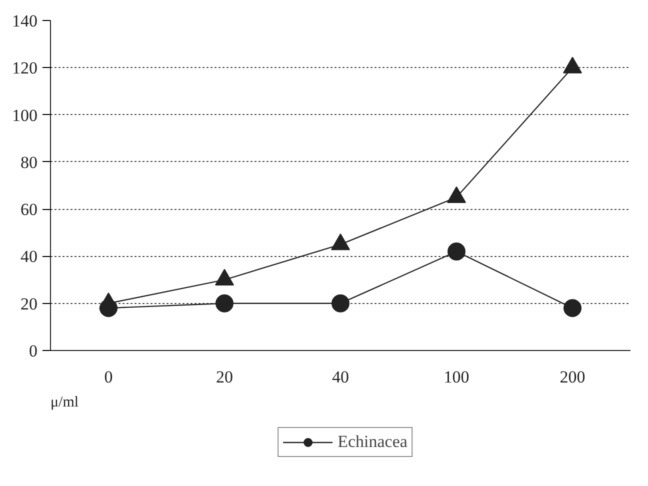 The height and width of the screenshot is (486, 648). What do you see at coordinates (457, 377) in the screenshot?
I see `x-tick-label: 100` at bounding box center [457, 377].